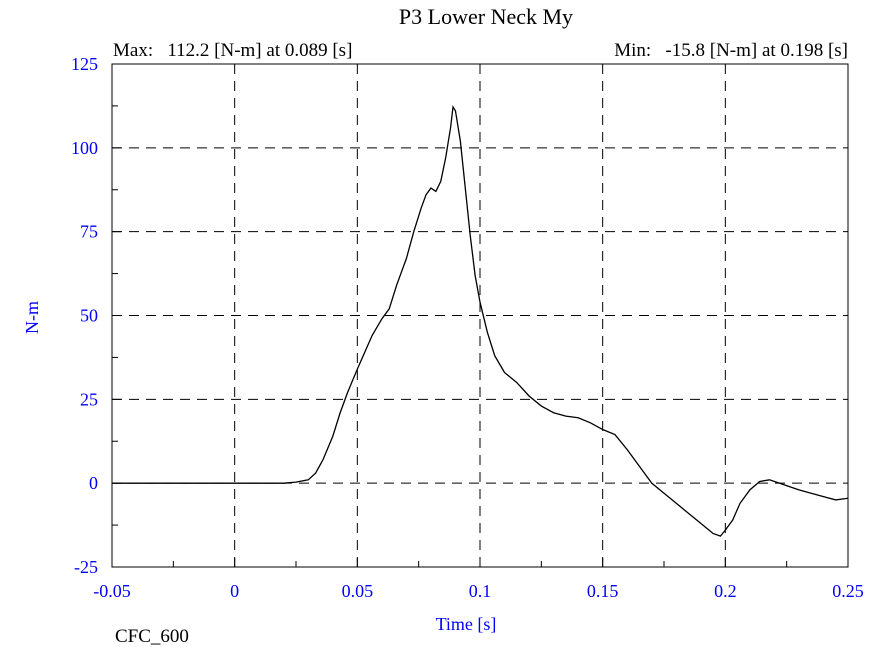  What do you see at coordinates (112, 591) in the screenshot?
I see `x-tick-label: -0.05` at bounding box center [112, 591].